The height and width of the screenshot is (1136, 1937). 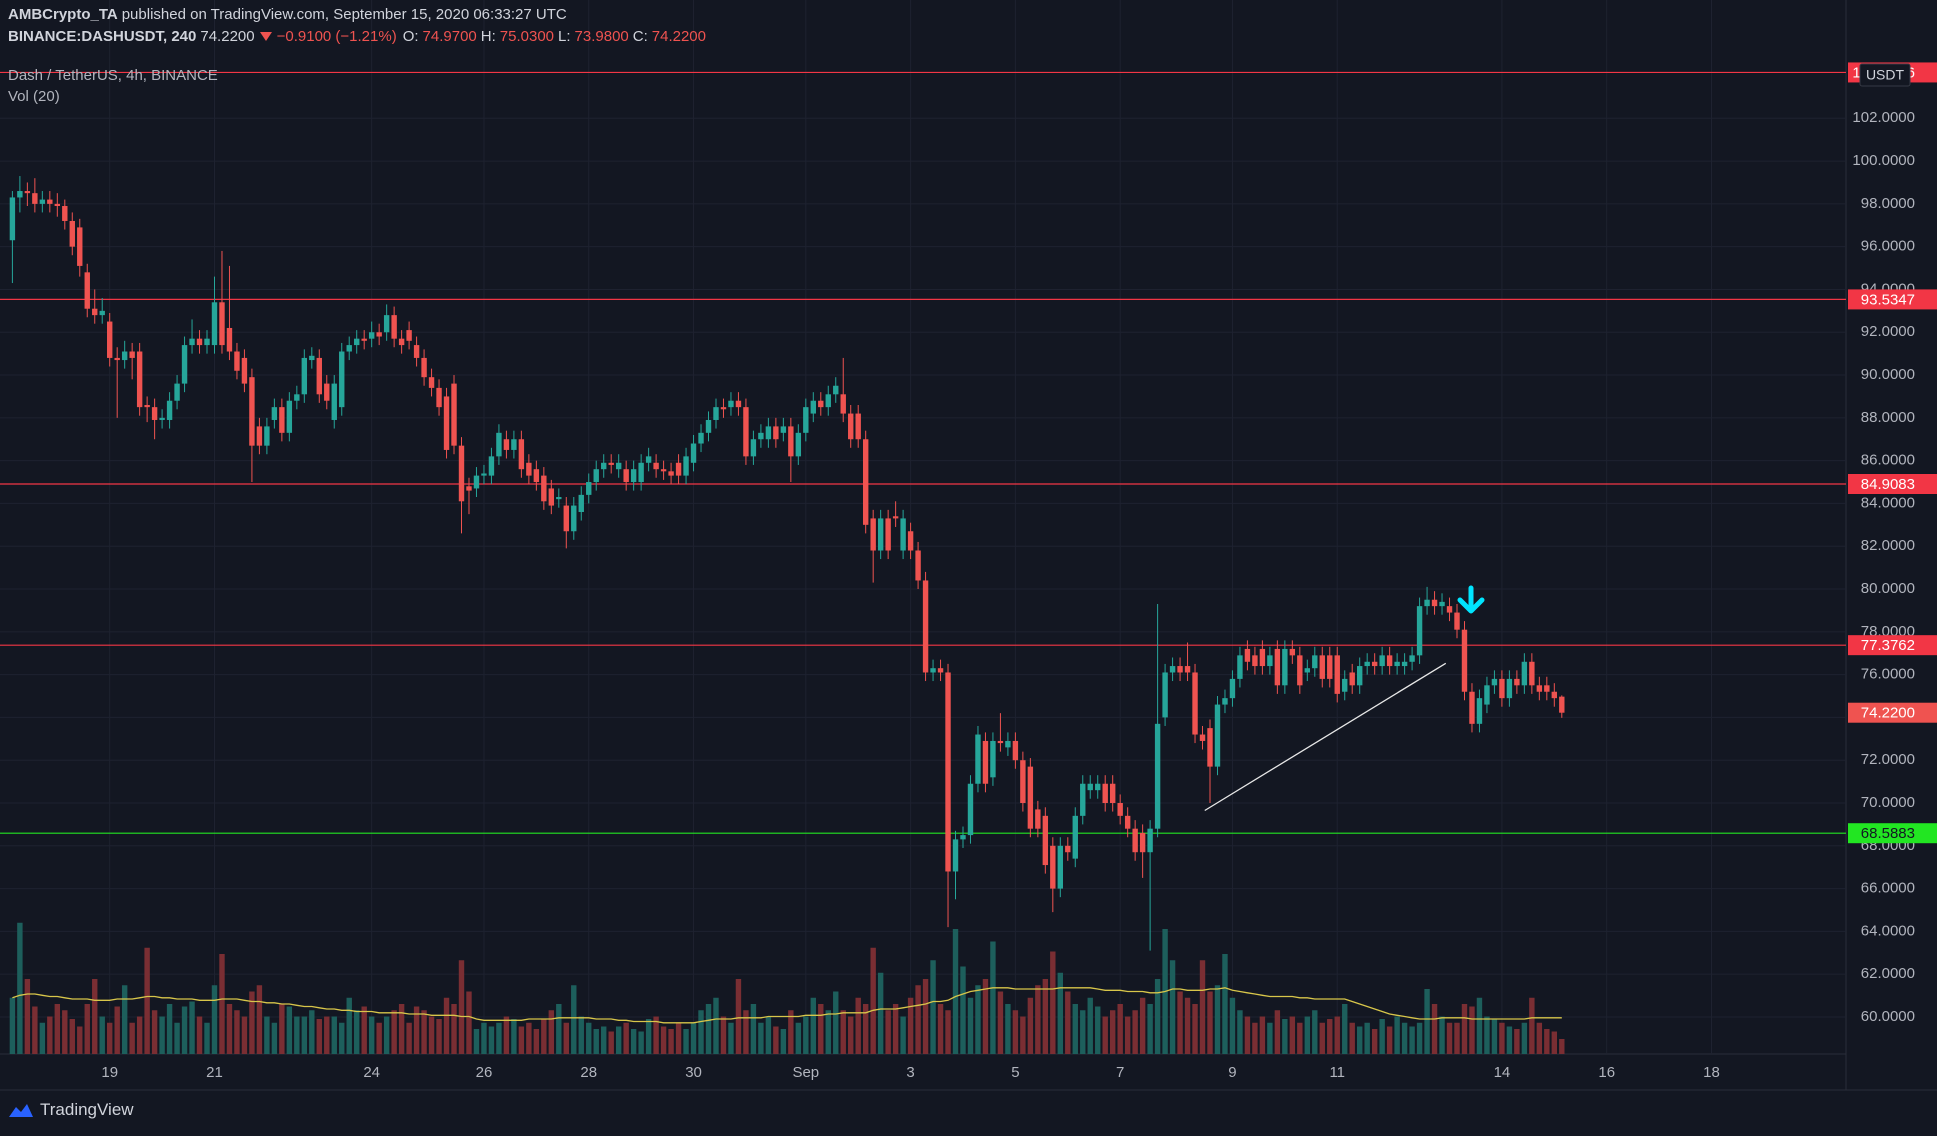 I want to click on y-tick-label: 98.0000, so click(x=1888, y=203).